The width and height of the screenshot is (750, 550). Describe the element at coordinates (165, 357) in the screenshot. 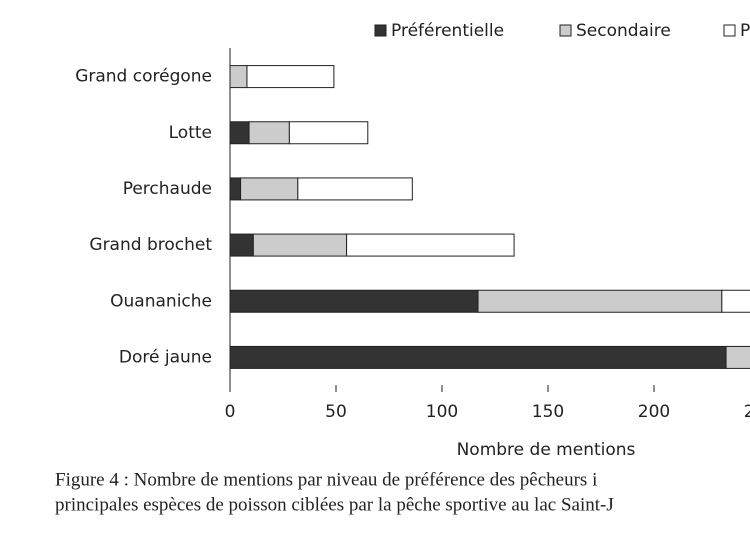

I see `y-tick-label: Doré jaune` at that location.